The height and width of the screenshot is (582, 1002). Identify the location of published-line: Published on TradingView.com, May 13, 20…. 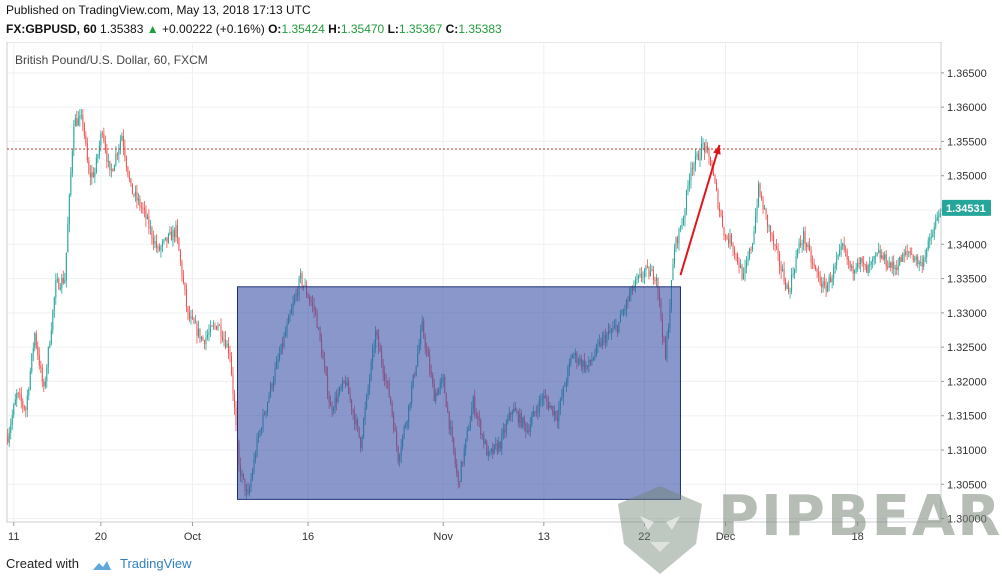
(158, 10).